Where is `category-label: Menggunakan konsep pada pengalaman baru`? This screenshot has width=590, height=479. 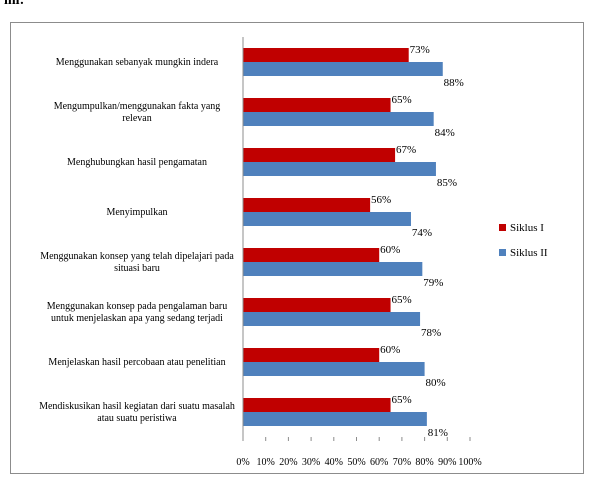 category-label: Menggunakan konsep pada pengalaman baru is located at coordinates (137, 306).